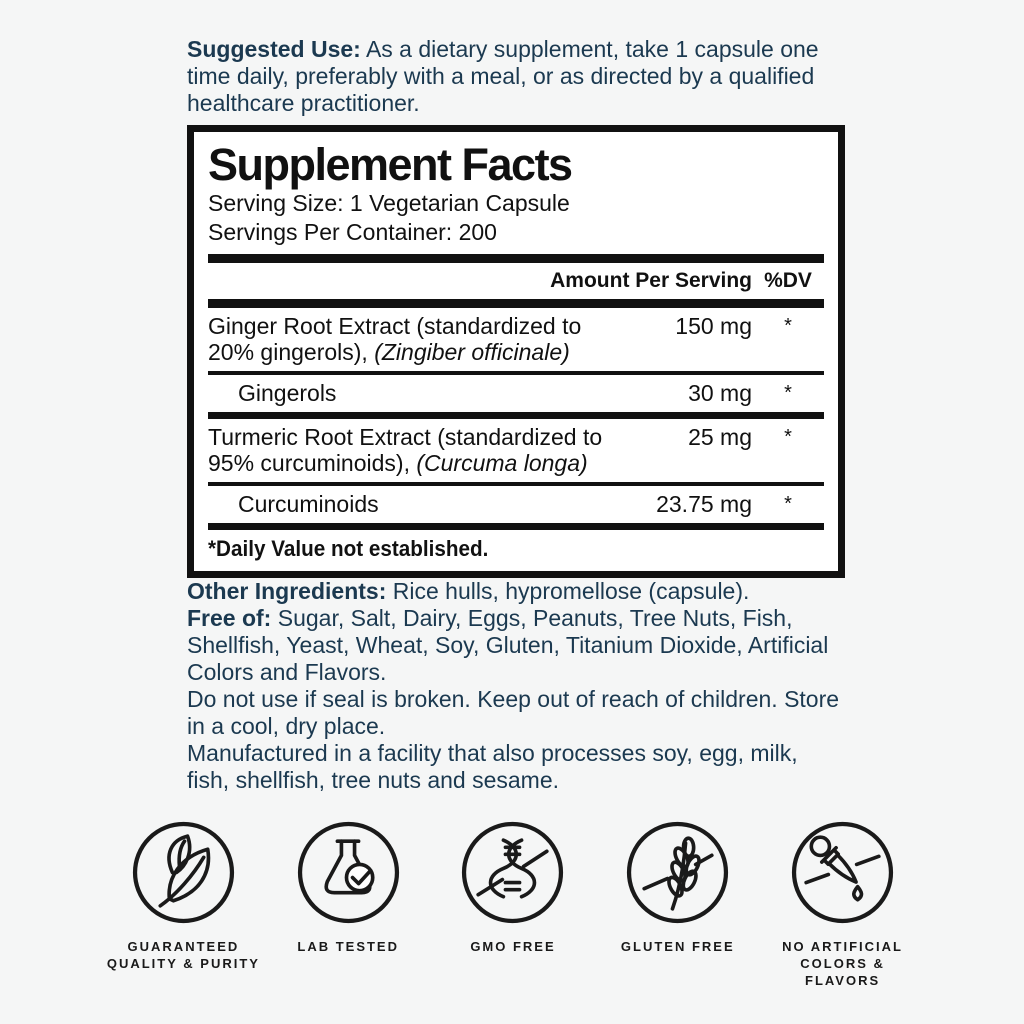  I want to click on badge-lab-tested: LAB TESTED, so click(348, 904).